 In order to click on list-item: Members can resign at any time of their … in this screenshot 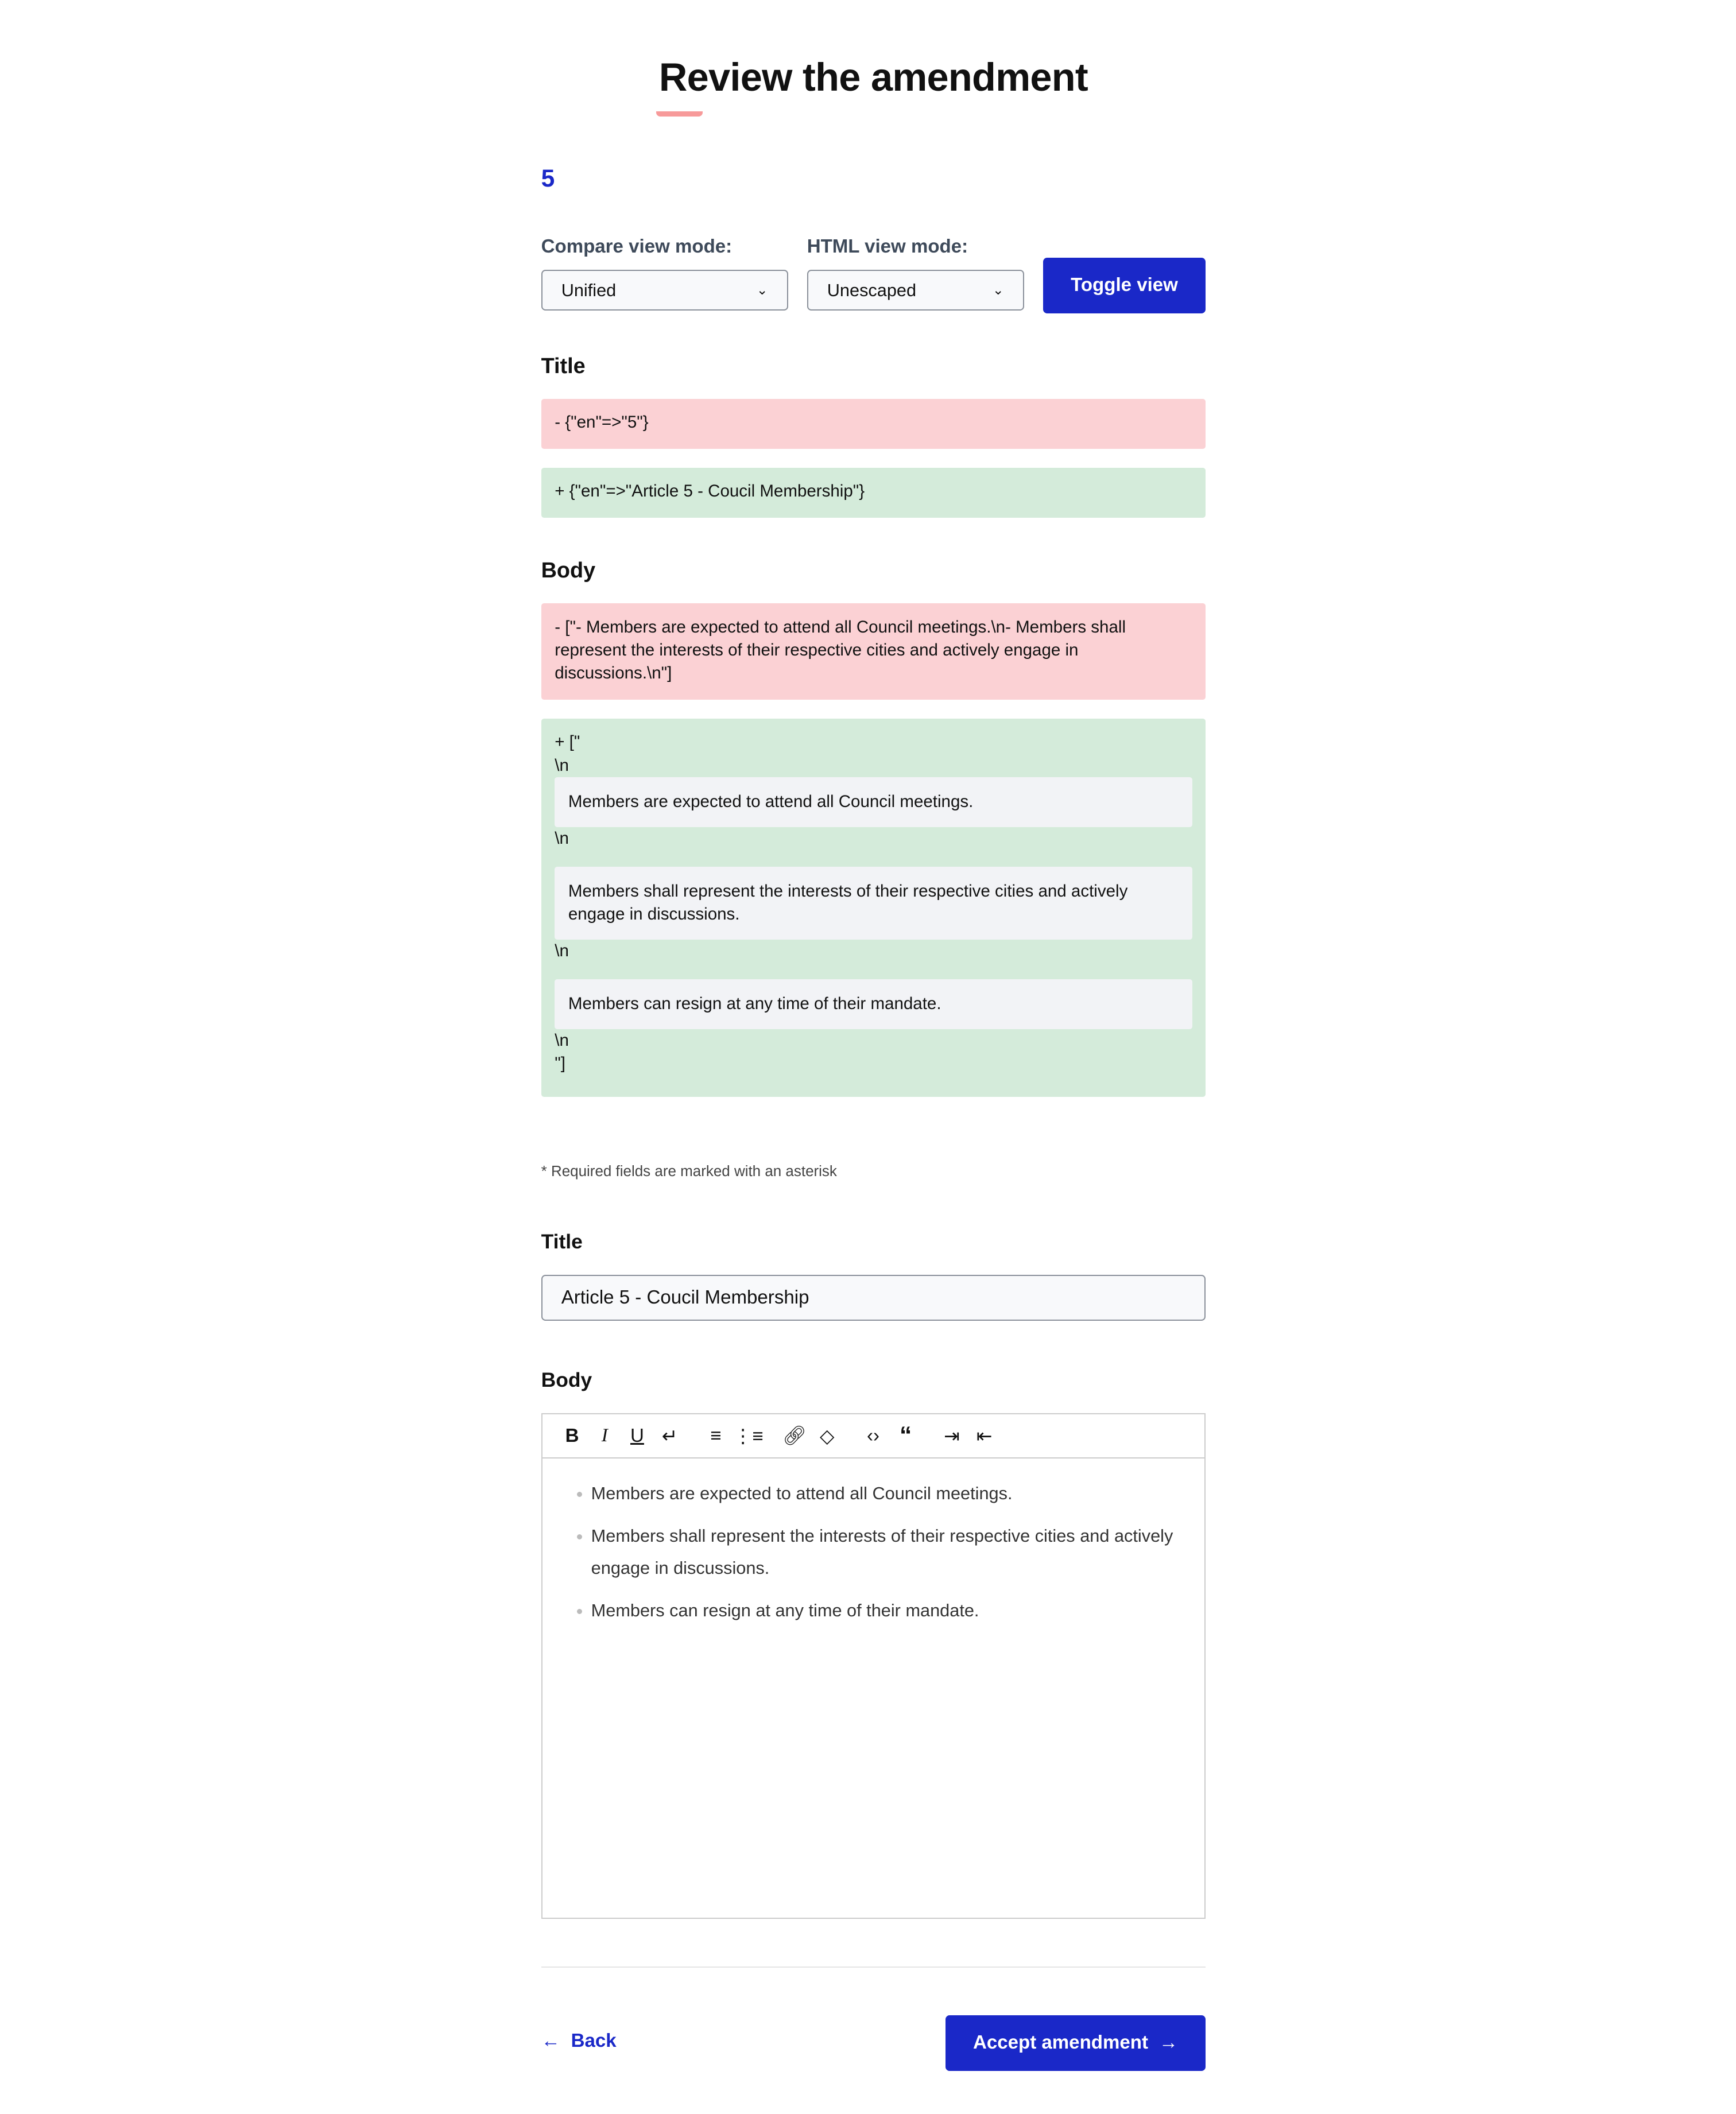, I will do `click(884, 1611)`.